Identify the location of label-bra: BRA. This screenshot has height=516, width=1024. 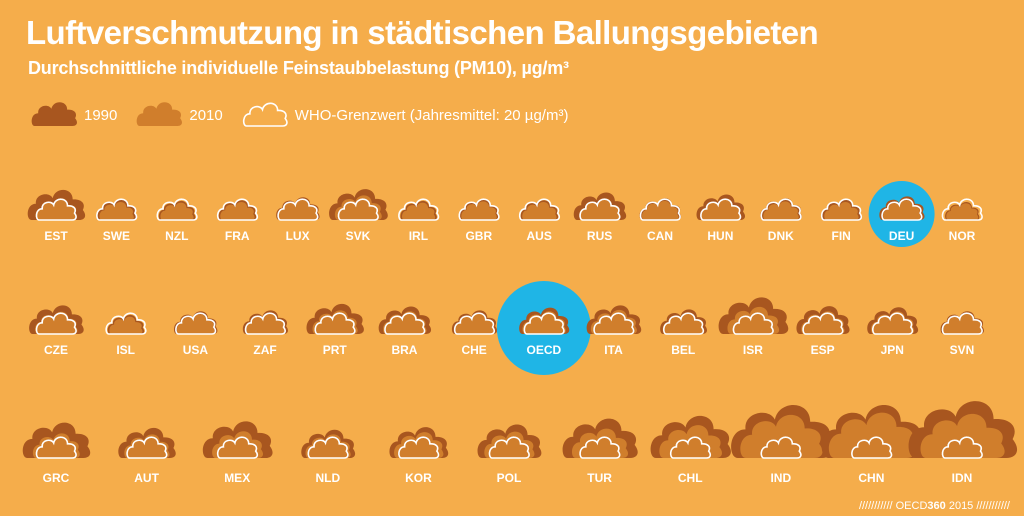
(404, 350).